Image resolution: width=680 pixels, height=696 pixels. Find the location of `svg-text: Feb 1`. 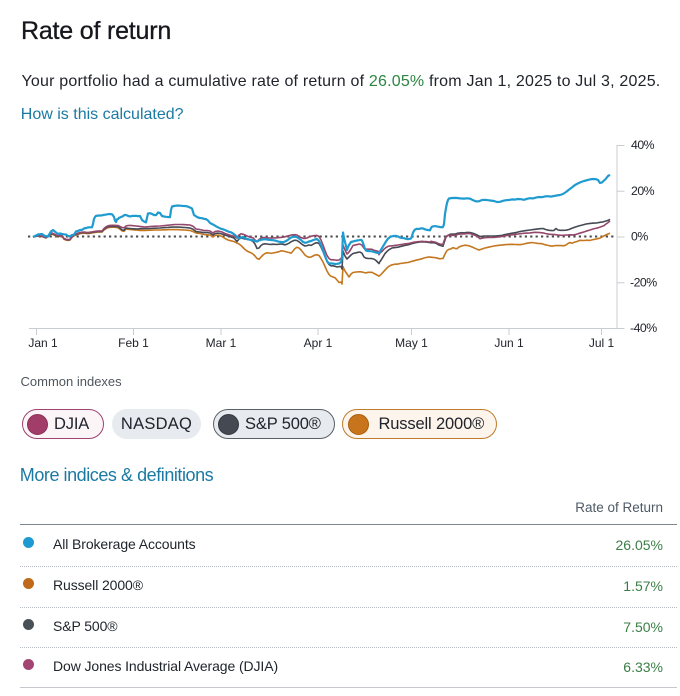

svg-text: Feb 1 is located at coordinates (133, 343).